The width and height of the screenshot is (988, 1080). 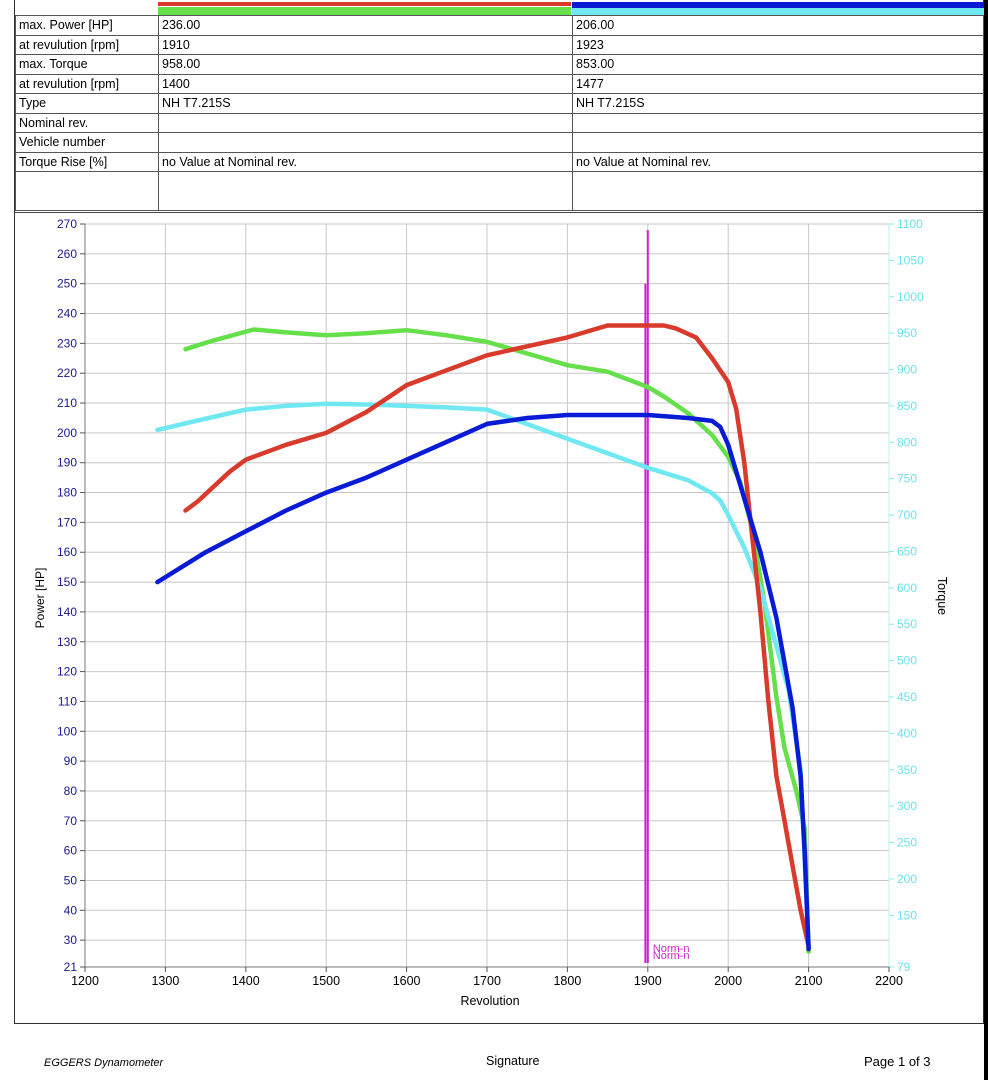 What do you see at coordinates (907, 661) in the screenshot?
I see `right-tick-label: 500` at bounding box center [907, 661].